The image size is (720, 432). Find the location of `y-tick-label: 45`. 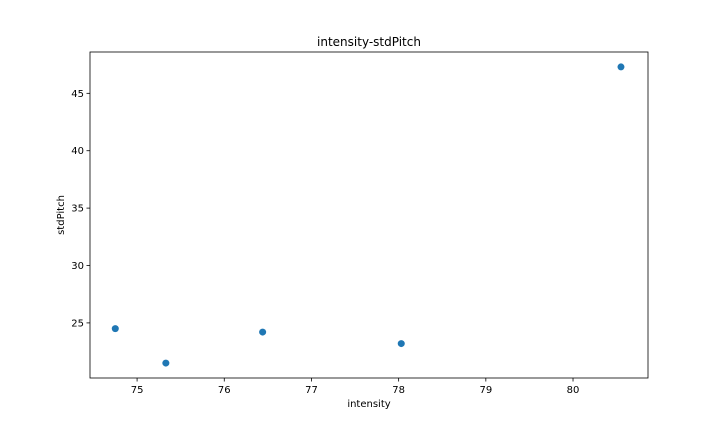

y-tick-label: 45 is located at coordinates (77, 94).